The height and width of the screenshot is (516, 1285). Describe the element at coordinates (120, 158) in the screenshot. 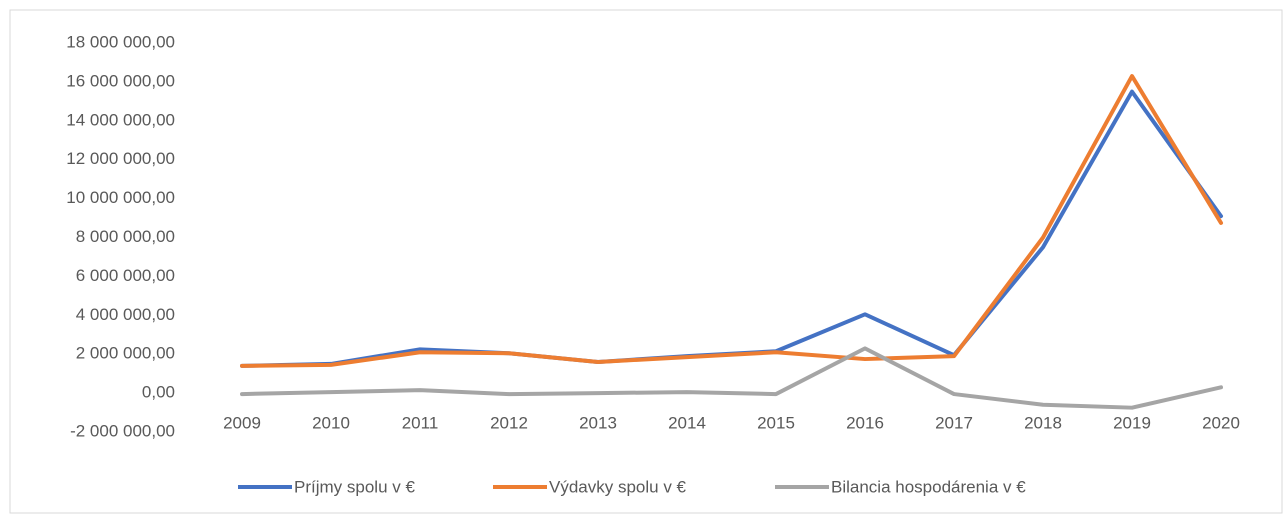

I see `y-tick-label: 12 000 000,00` at that location.